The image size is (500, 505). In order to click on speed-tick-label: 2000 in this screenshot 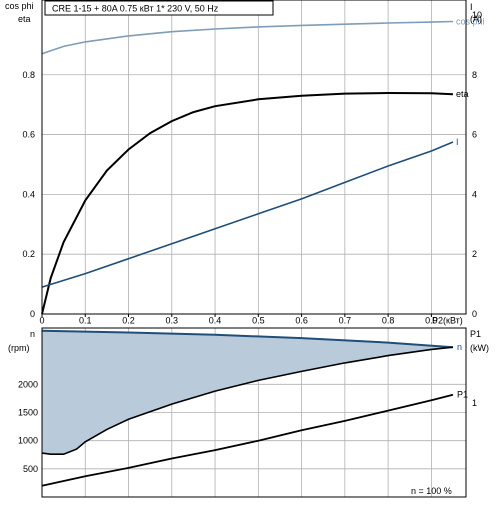, I will do `click(28, 384)`.